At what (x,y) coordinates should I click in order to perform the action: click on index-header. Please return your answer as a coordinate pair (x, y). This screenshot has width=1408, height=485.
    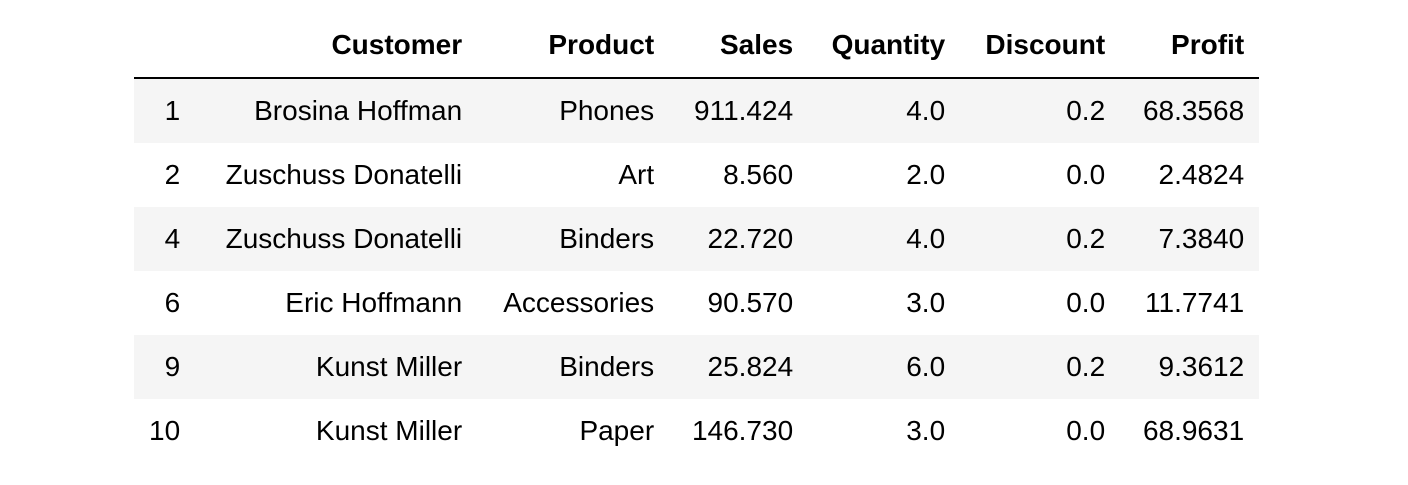
    Looking at the image, I should click on (165, 46).